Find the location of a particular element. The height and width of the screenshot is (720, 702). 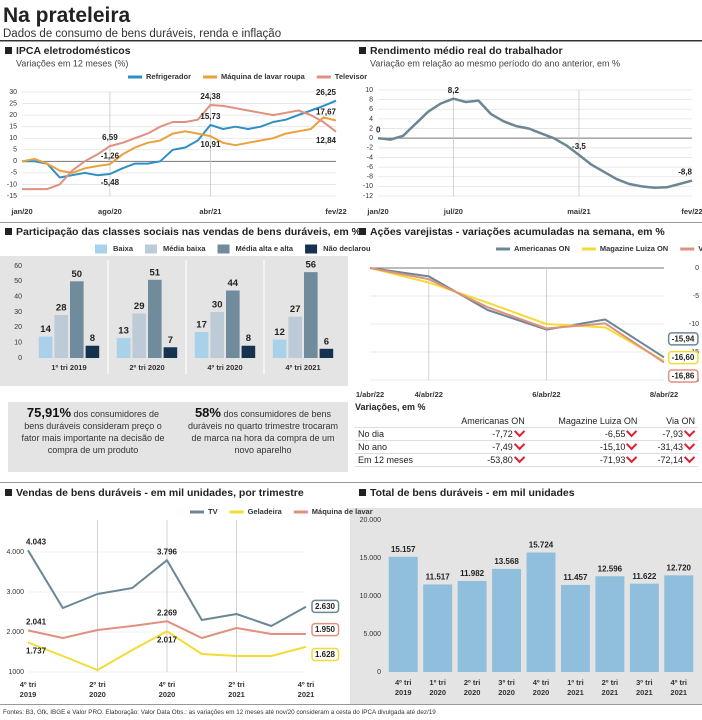

x-tick-label: jan/20 is located at coordinates (377, 211).